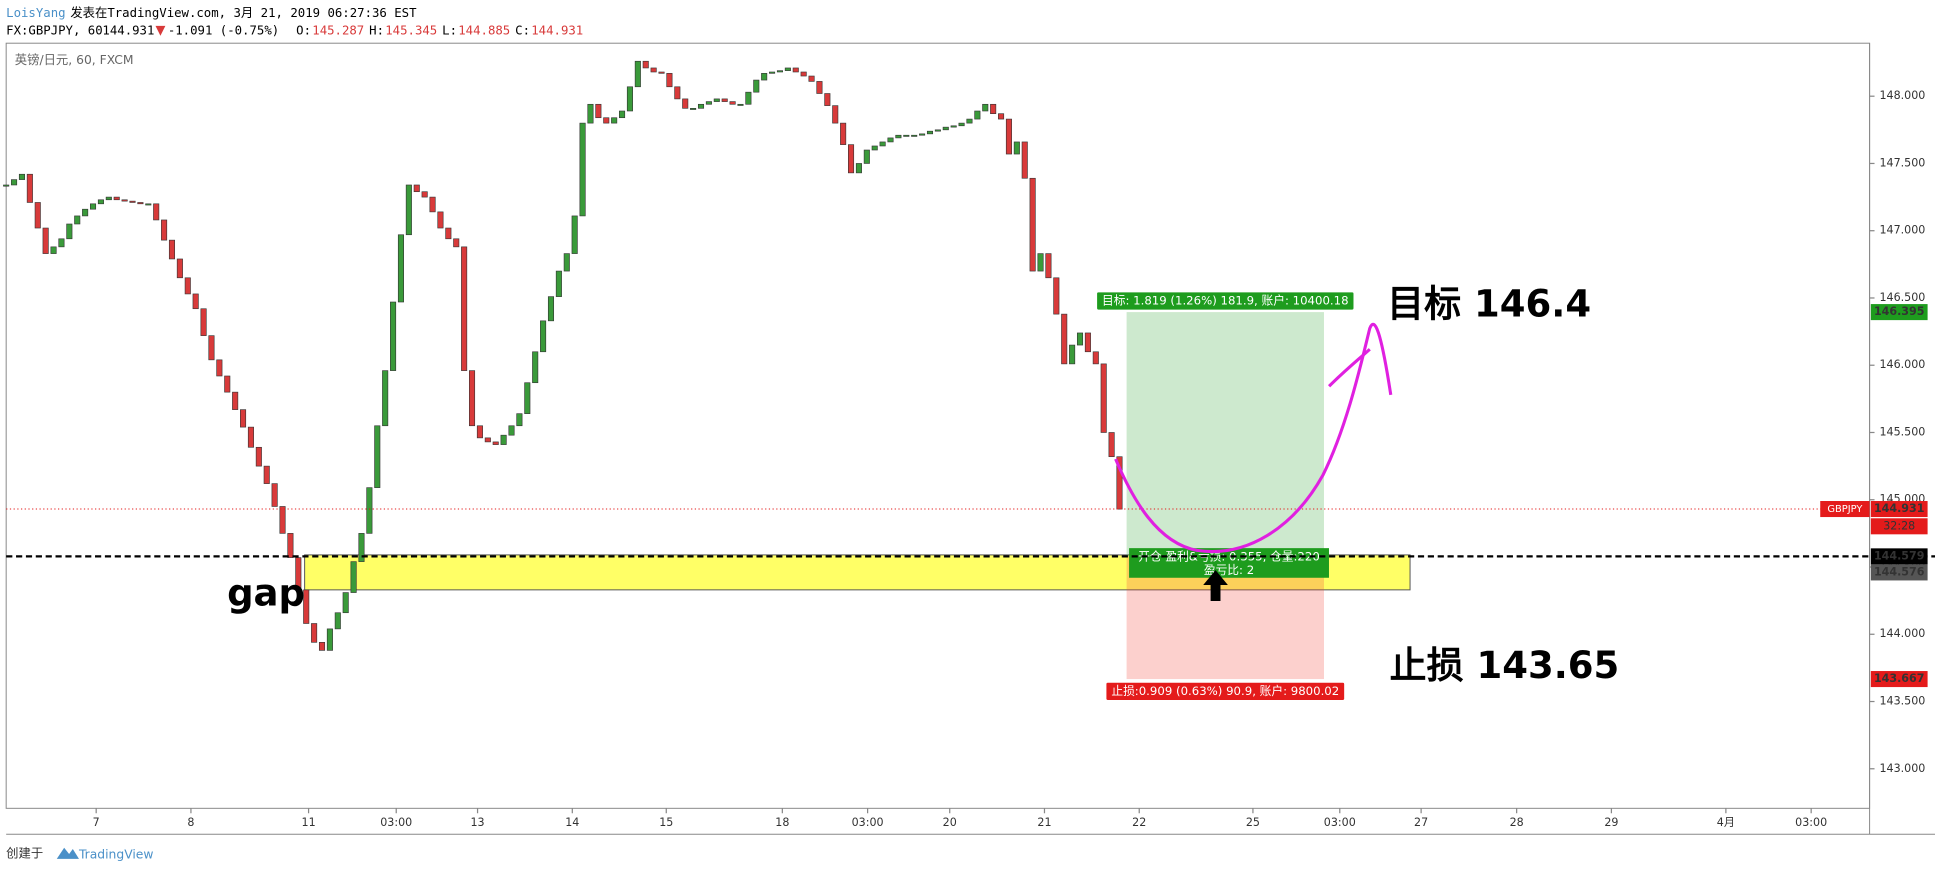  I want to click on price-tag: 144.576, so click(1899, 571).